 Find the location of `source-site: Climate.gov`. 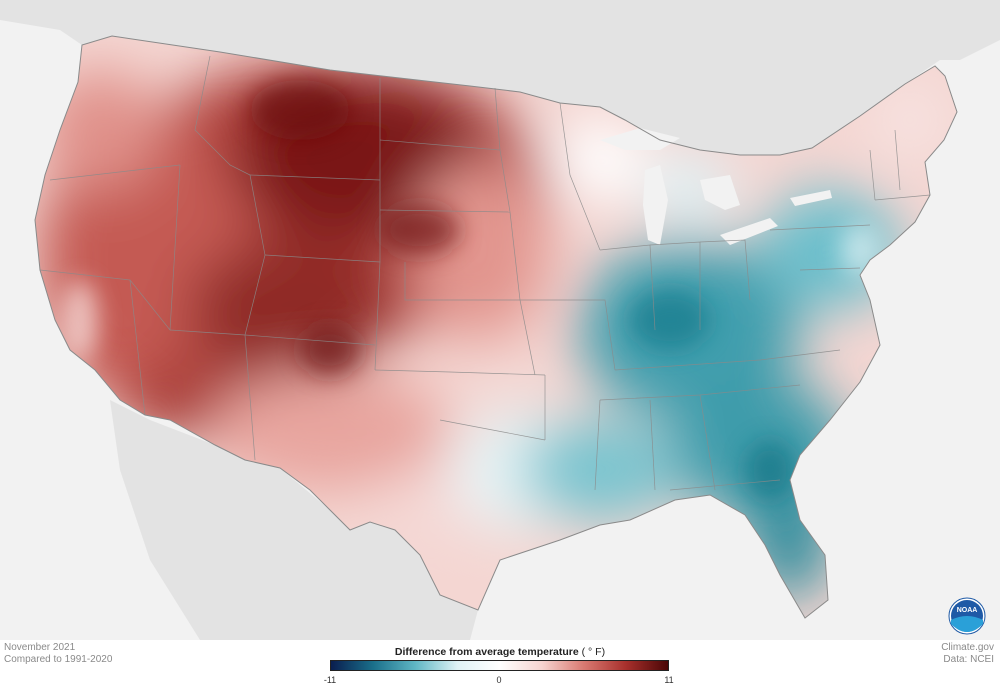

source-site: Climate.gov is located at coordinates (967, 647).